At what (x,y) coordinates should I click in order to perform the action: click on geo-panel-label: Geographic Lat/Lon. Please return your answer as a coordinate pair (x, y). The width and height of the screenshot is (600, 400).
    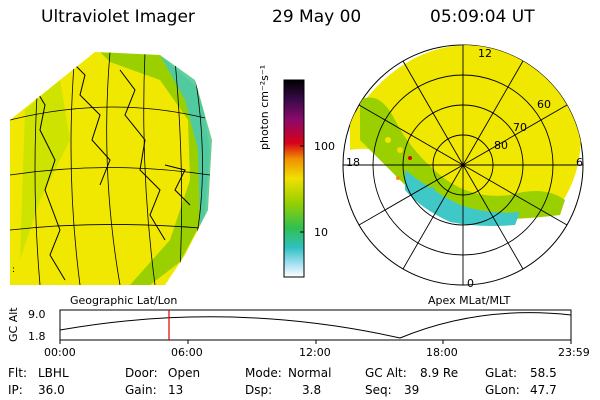
    Looking at the image, I should click on (124, 300).